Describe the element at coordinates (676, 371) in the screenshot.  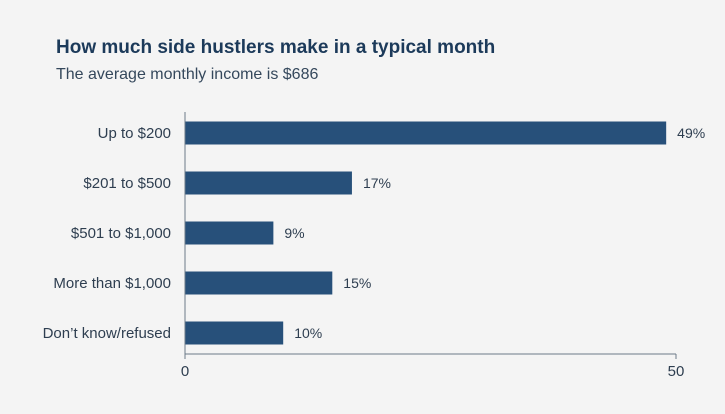
I see `x-tick-label: 50` at that location.